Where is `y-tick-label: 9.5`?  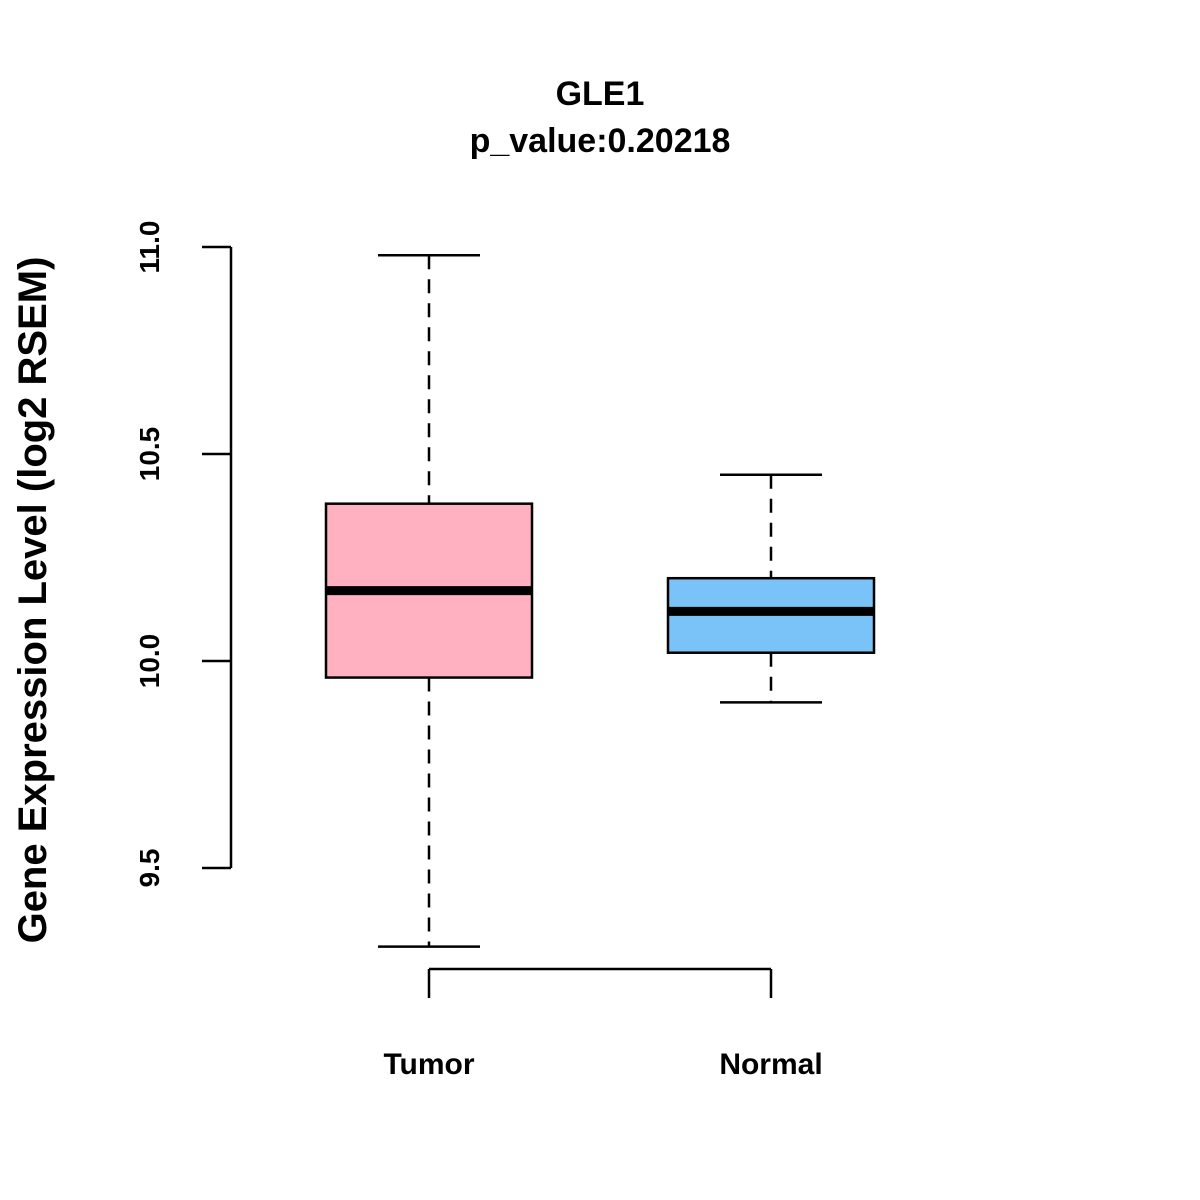 y-tick-label: 9.5 is located at coordinates (149, 868).